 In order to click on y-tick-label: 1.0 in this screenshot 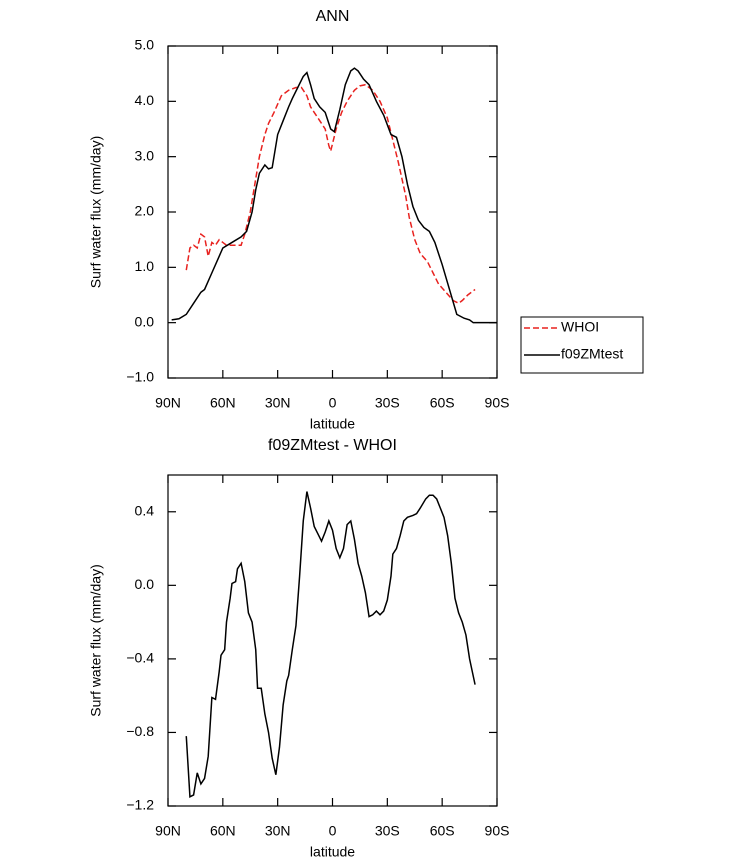, I will do `click(145, 266)`.